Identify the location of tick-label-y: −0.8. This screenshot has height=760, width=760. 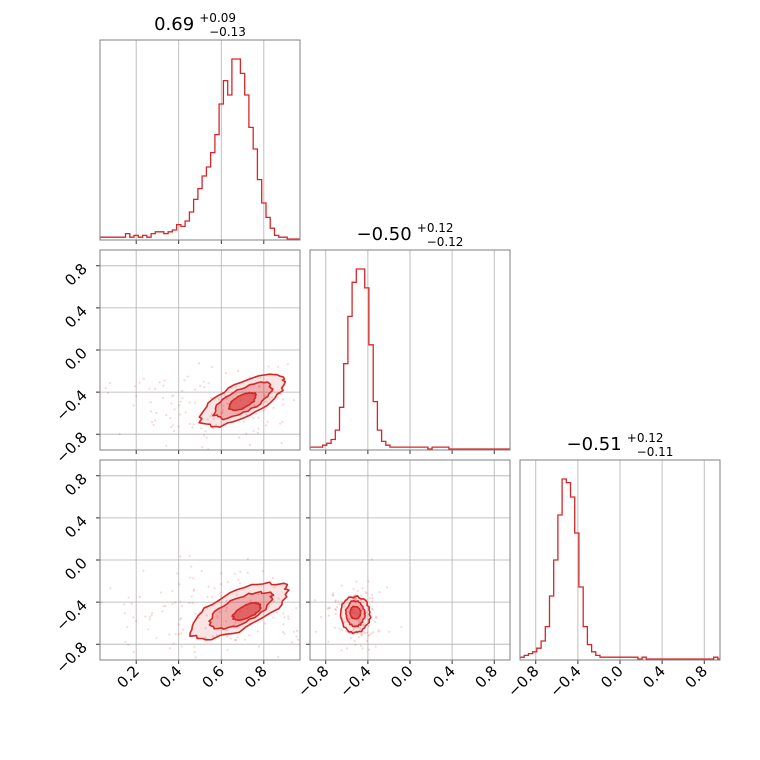
(71, 447).